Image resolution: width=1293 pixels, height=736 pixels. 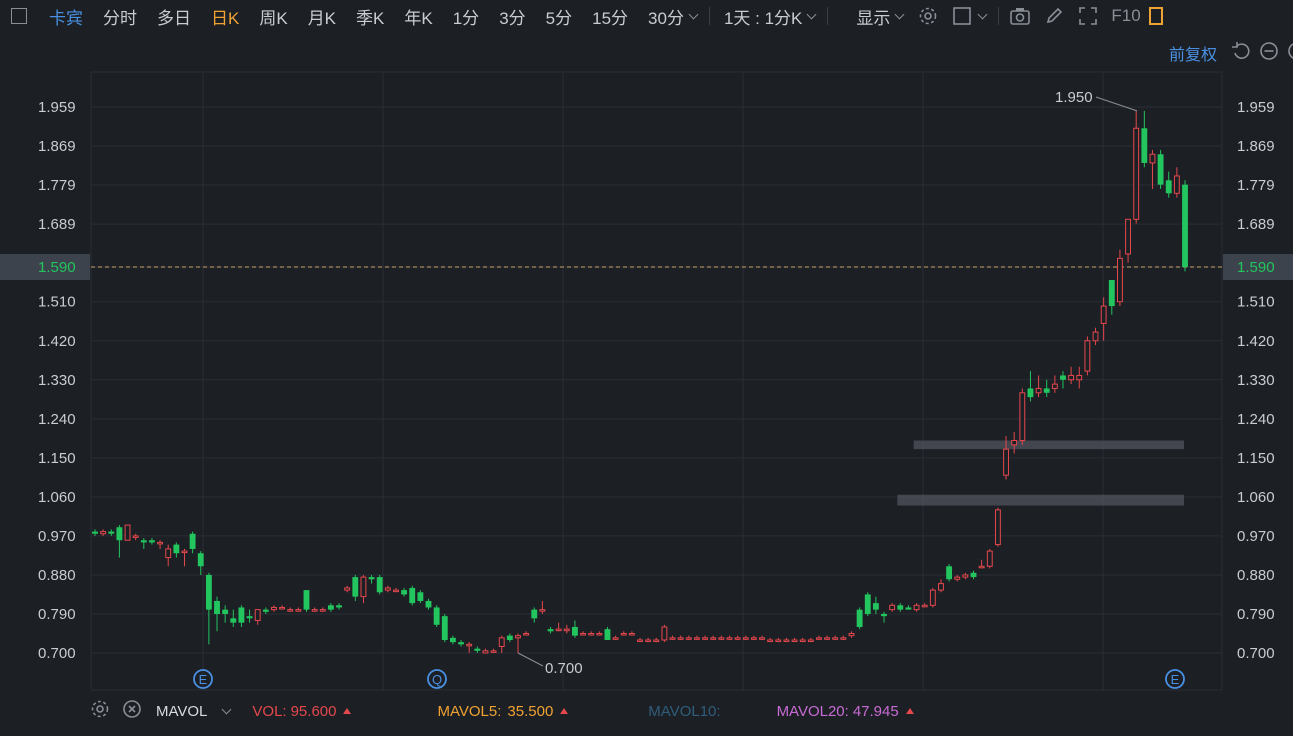 I want to click on undo-icon, so click(x=1241, y=53).